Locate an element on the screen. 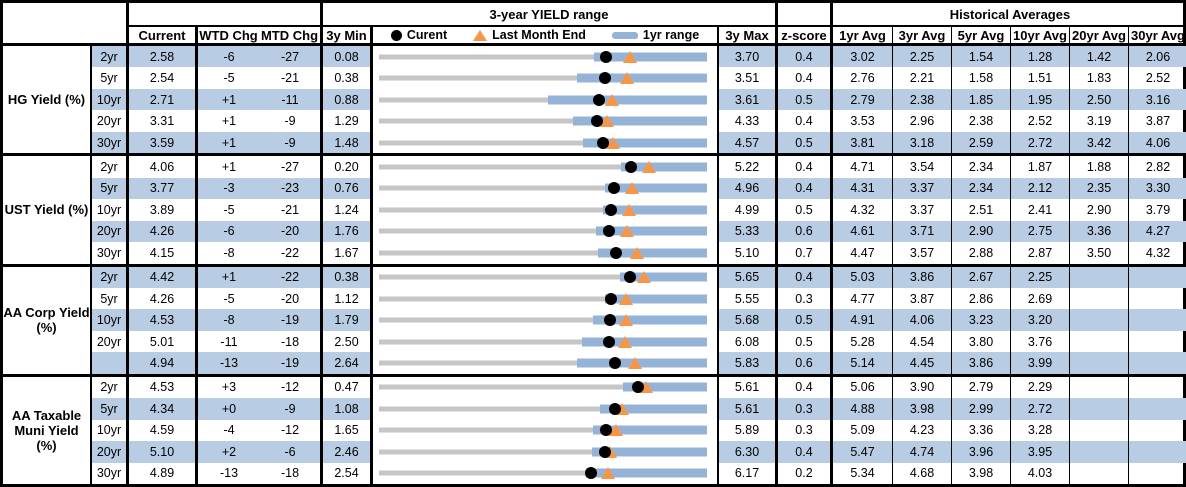 The height and width of the screenshot is (487, 1186). current-cell: 4.53 is located at coordinates (163, 387).